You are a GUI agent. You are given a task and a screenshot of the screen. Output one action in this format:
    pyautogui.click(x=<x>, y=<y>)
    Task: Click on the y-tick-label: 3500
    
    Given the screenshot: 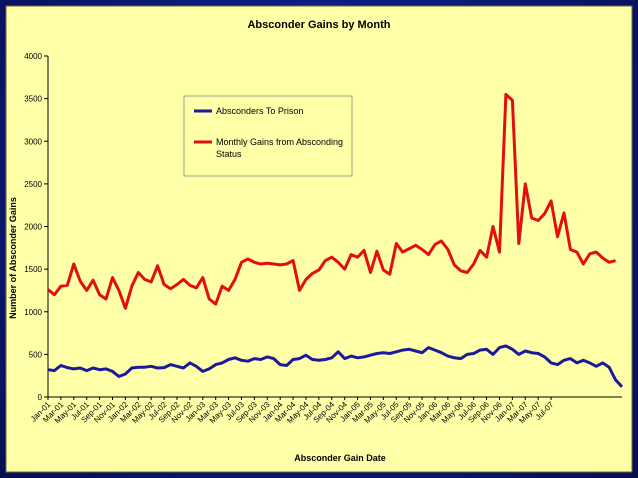 What is the action you would take?
    pyautogui.click(x=33, y=99)
    